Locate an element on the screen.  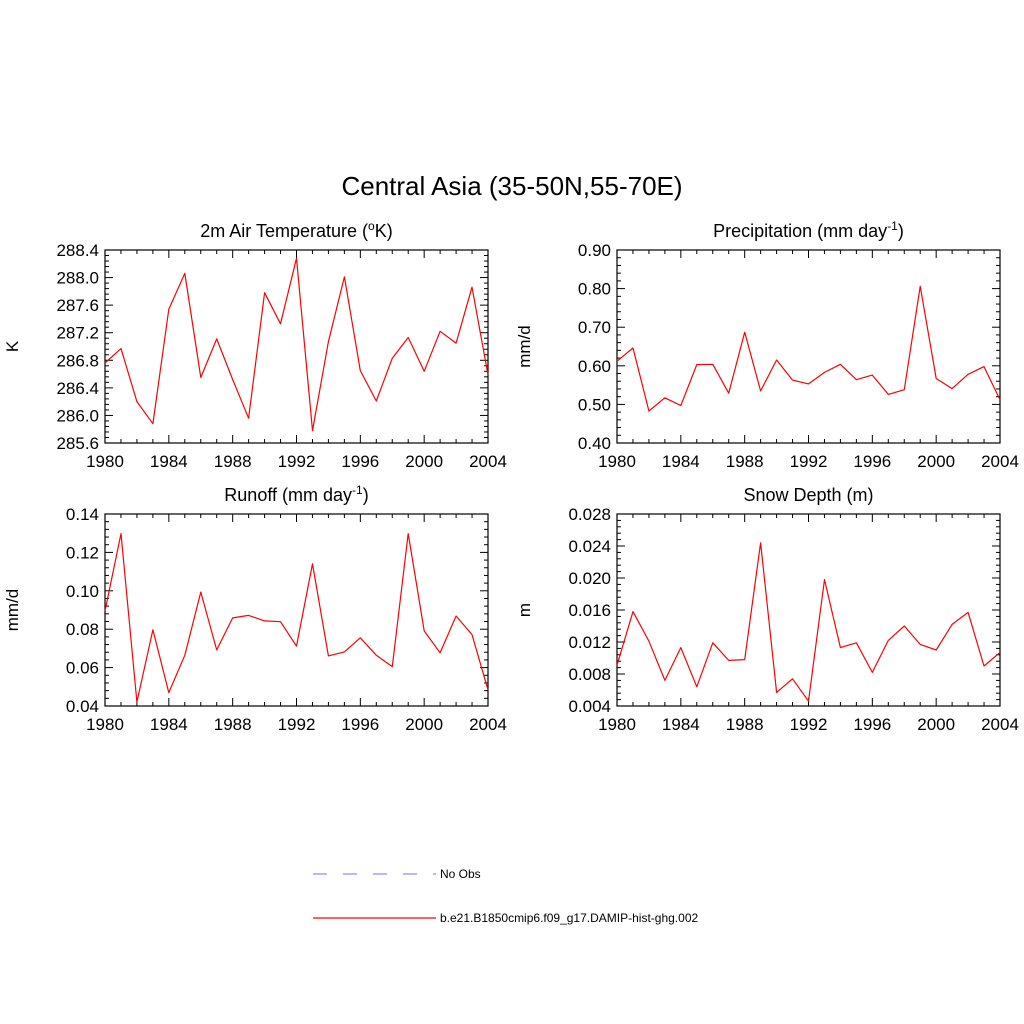
y-tick-label: 0.028 is located at coordinates (589, 514).